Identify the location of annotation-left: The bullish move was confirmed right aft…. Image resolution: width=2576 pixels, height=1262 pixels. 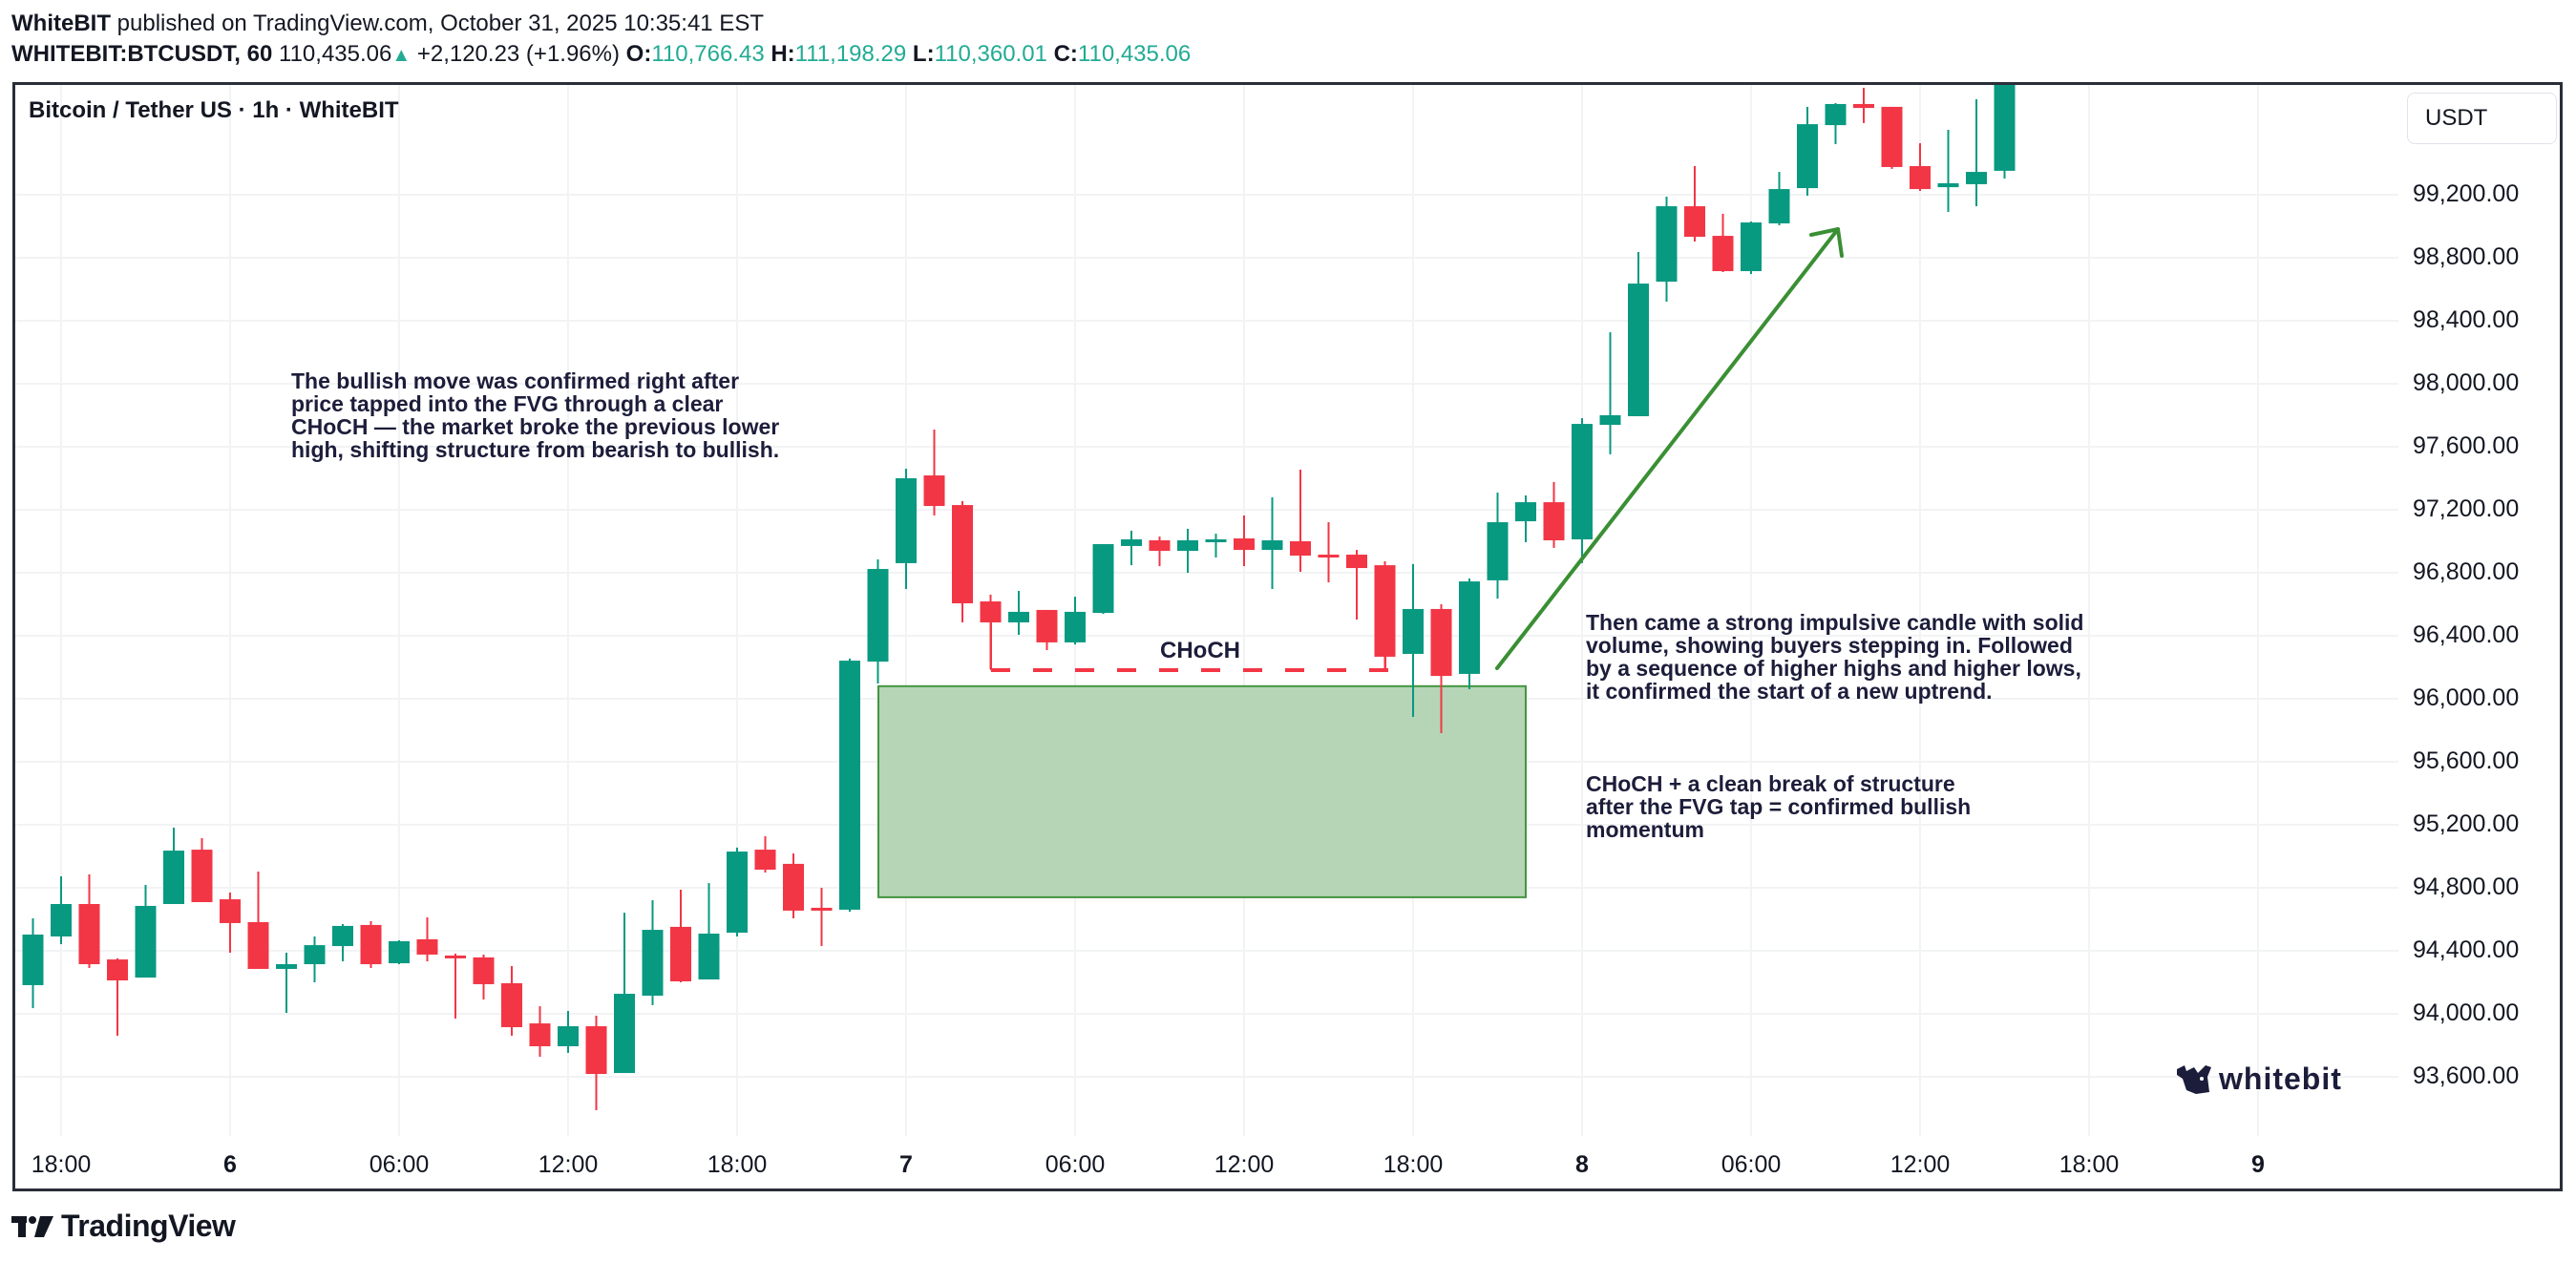
(535, 415).